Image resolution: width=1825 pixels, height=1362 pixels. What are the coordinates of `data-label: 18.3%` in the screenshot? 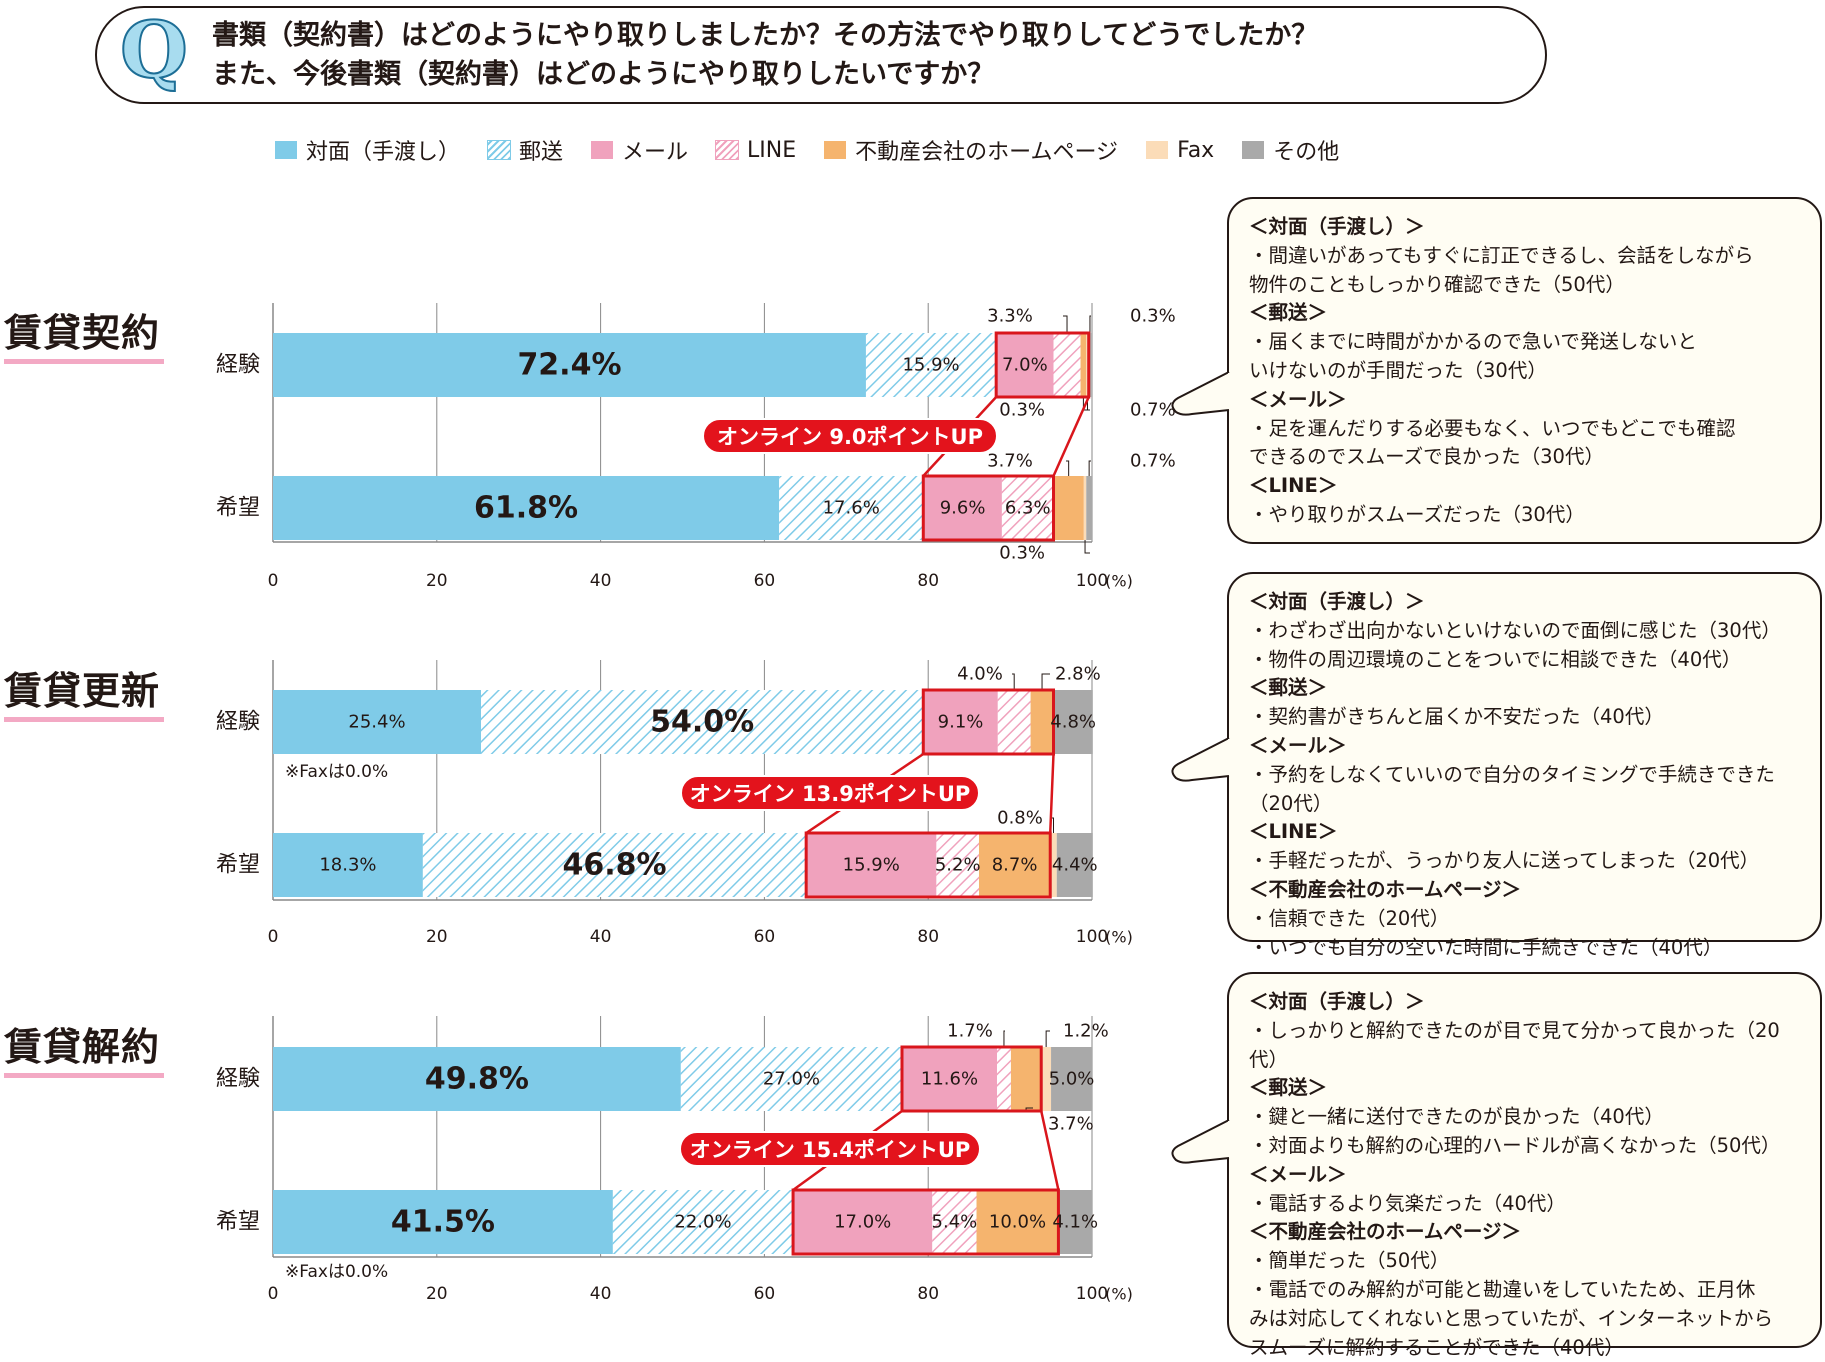 It's located at (347, 865).